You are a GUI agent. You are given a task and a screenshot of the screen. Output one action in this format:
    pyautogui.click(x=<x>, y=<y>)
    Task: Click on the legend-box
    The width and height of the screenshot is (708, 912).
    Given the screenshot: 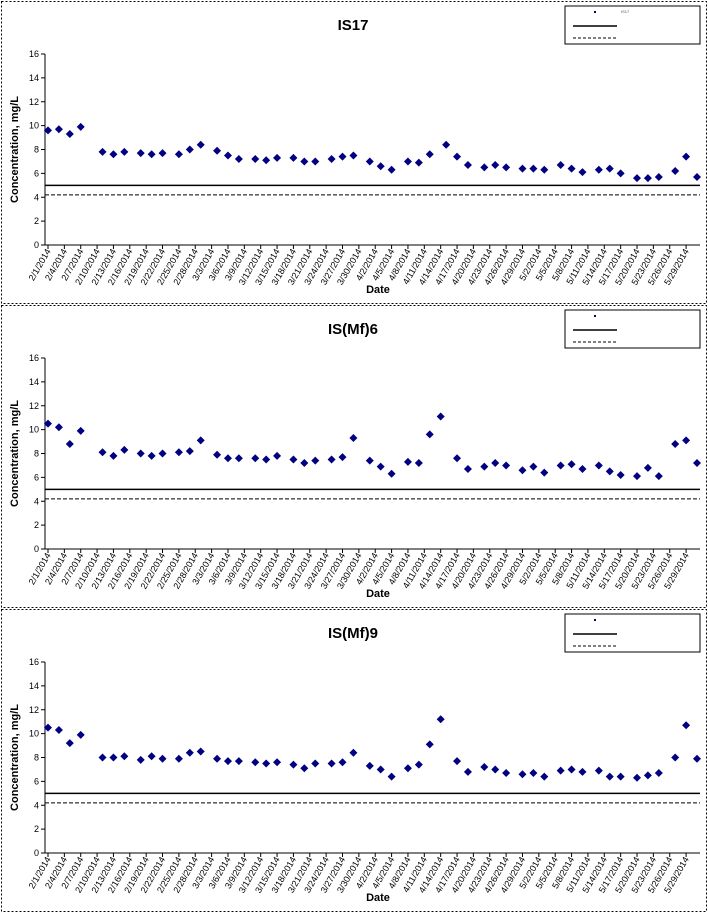 What is the action you would take?
    pyautogui.click(x=632, y=329)
    